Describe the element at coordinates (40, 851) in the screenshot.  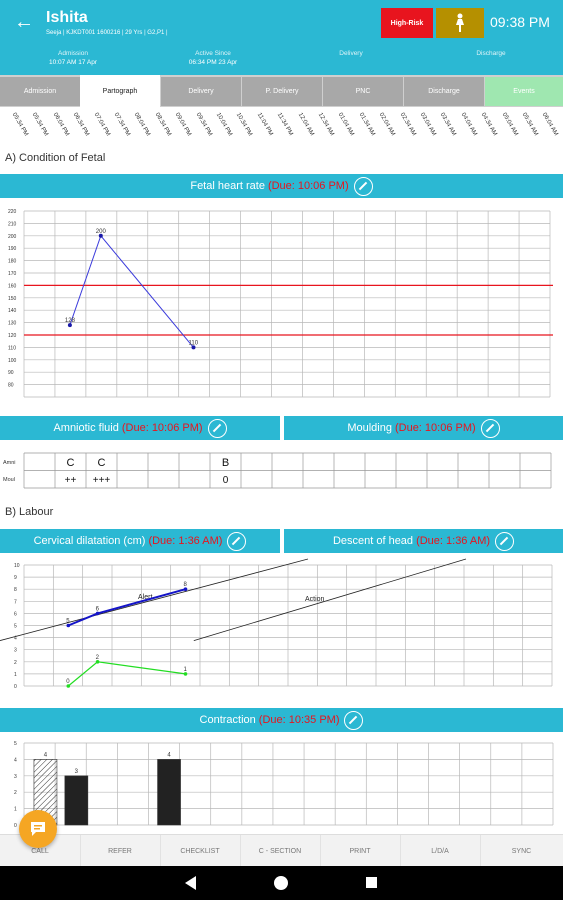
I see `call-button: CALL` at that location.